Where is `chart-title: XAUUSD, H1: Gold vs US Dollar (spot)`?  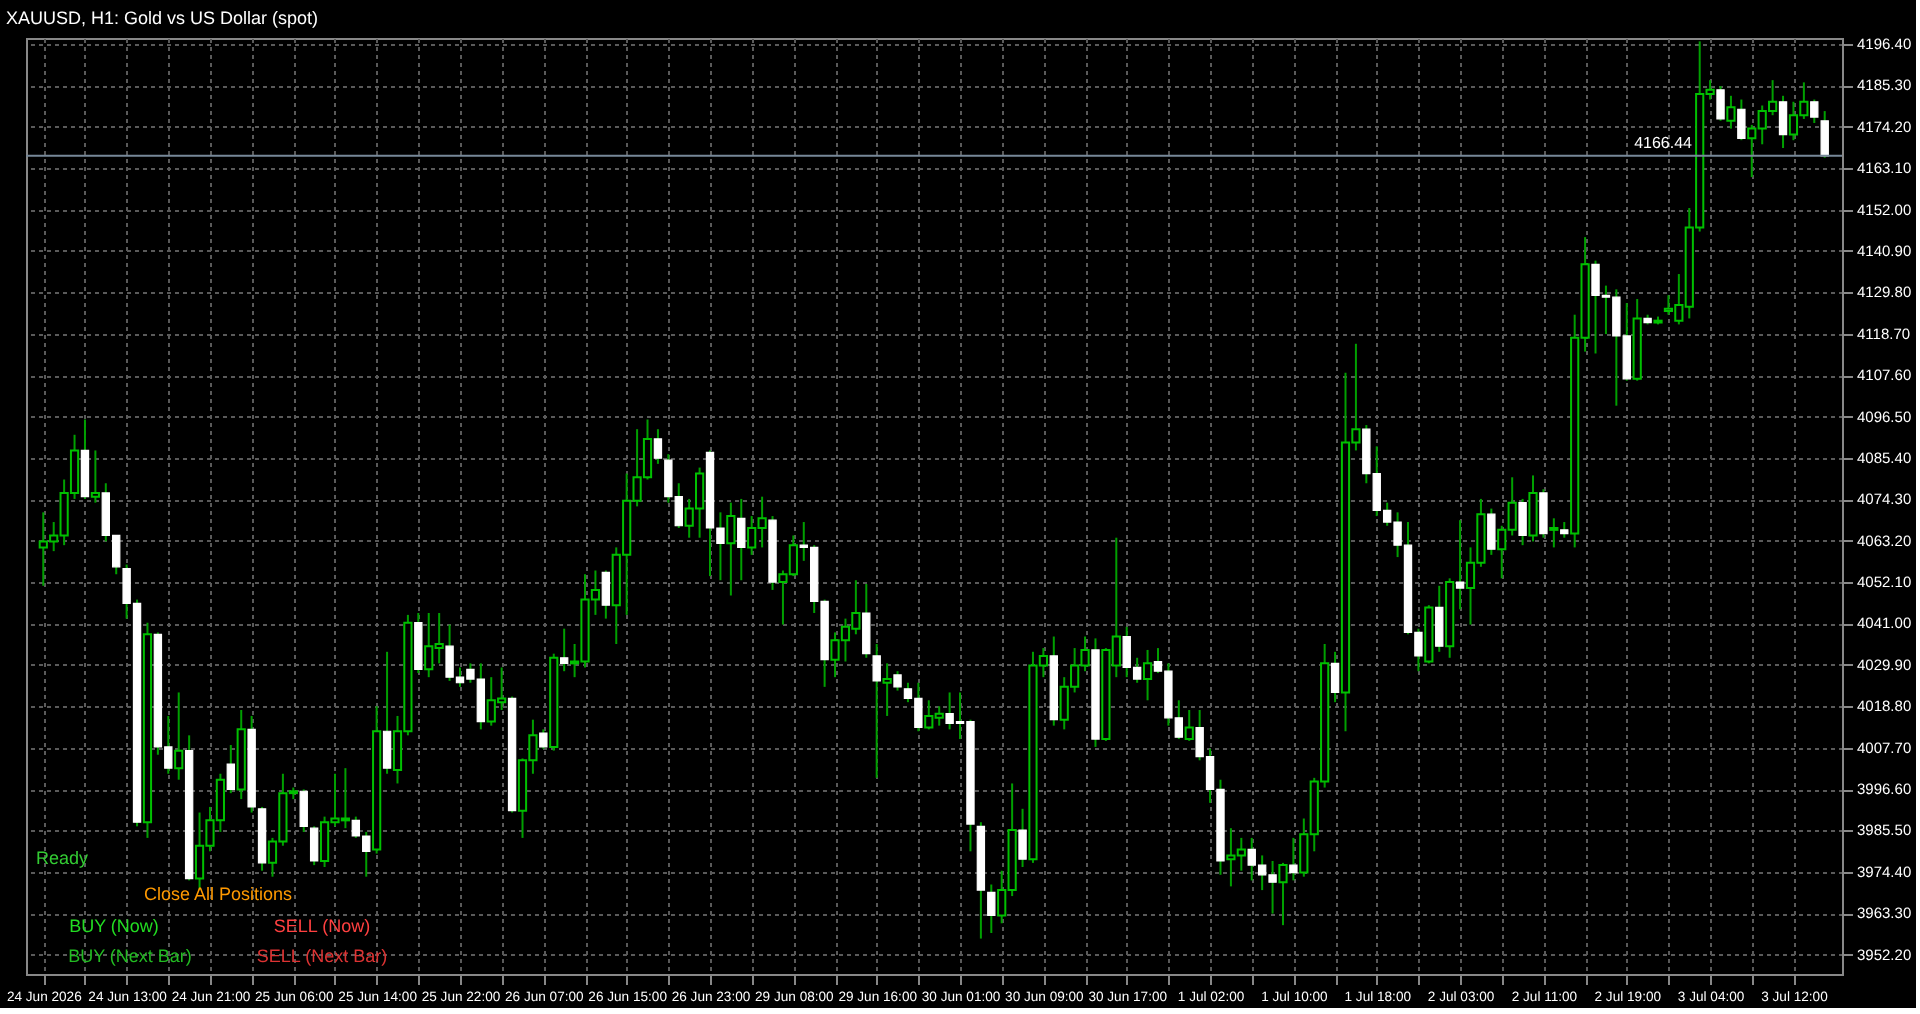 chart-title: XAUUSD, H1: Gold vs US Dollar (spot) is located at coordinates (161, 17).